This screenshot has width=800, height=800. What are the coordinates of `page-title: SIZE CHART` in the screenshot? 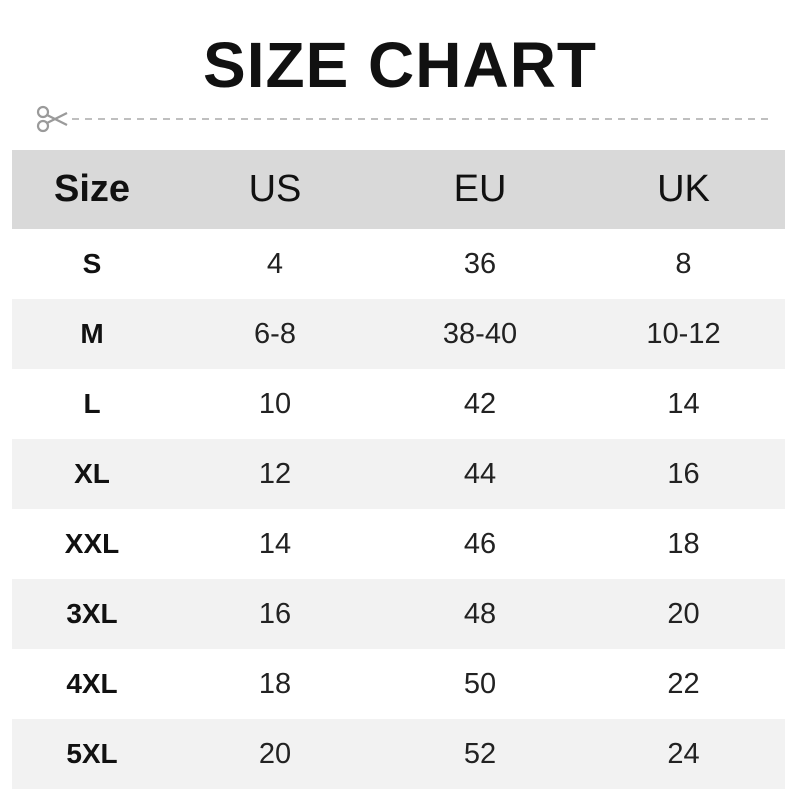 It's located at (400, 65).